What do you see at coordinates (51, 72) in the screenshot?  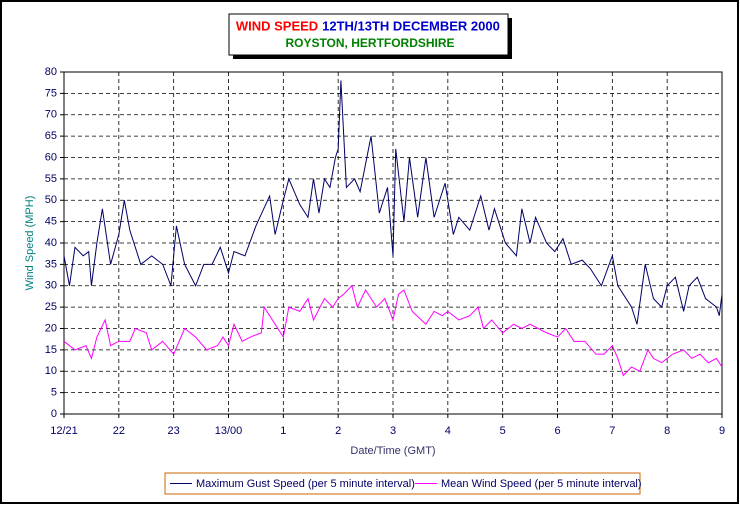 I see `y-tick-label: 80` at bounding box center [51, 72].